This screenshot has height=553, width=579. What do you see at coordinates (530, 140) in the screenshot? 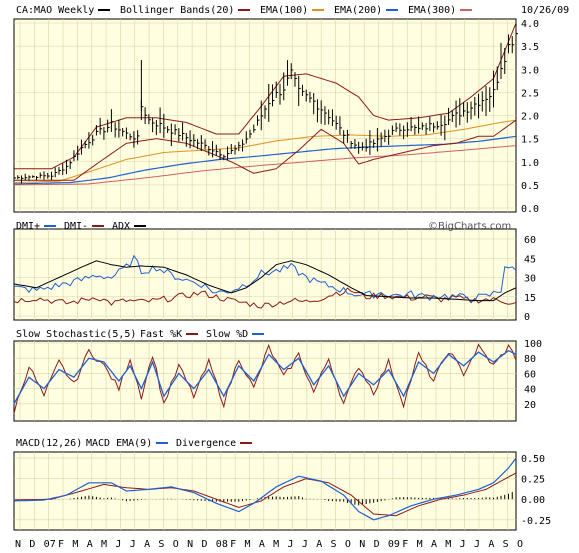
I see `price-y-tick: 1.5` at bounding box center [530, 140].